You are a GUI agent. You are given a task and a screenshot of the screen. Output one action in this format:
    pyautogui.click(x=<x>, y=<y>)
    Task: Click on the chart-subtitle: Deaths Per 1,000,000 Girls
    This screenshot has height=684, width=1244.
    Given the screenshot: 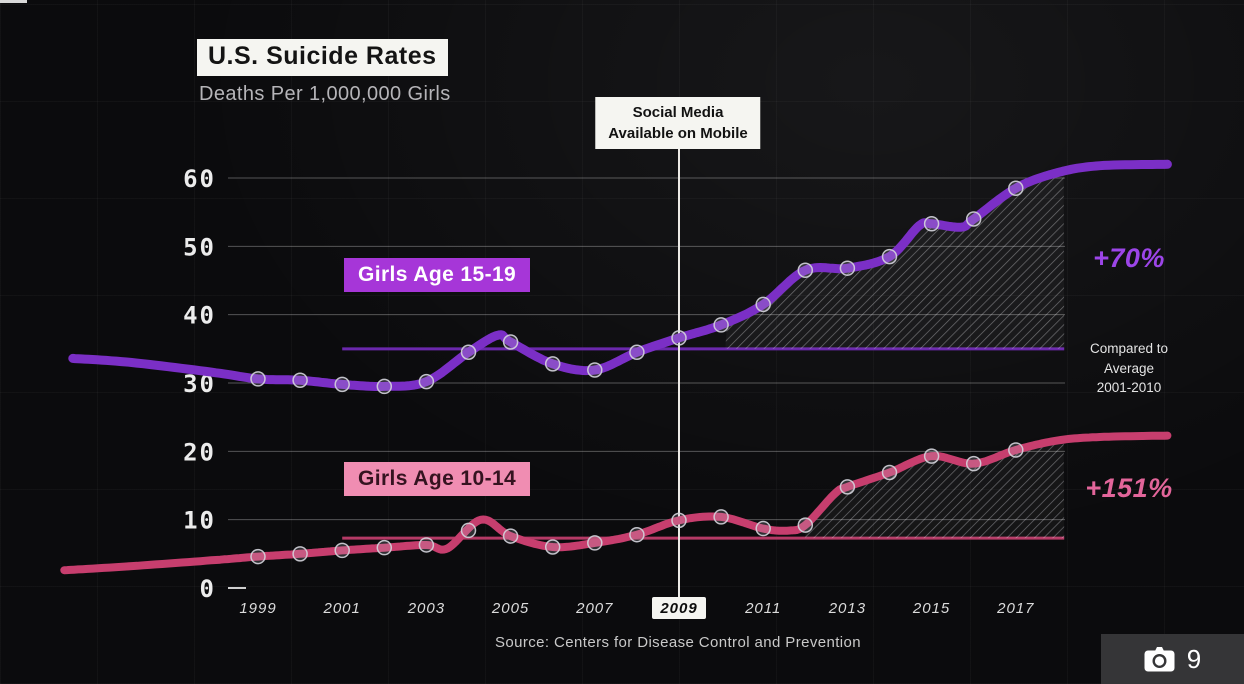 What is the action you would take?
    pyautogui.click(x=325, y=94)
    